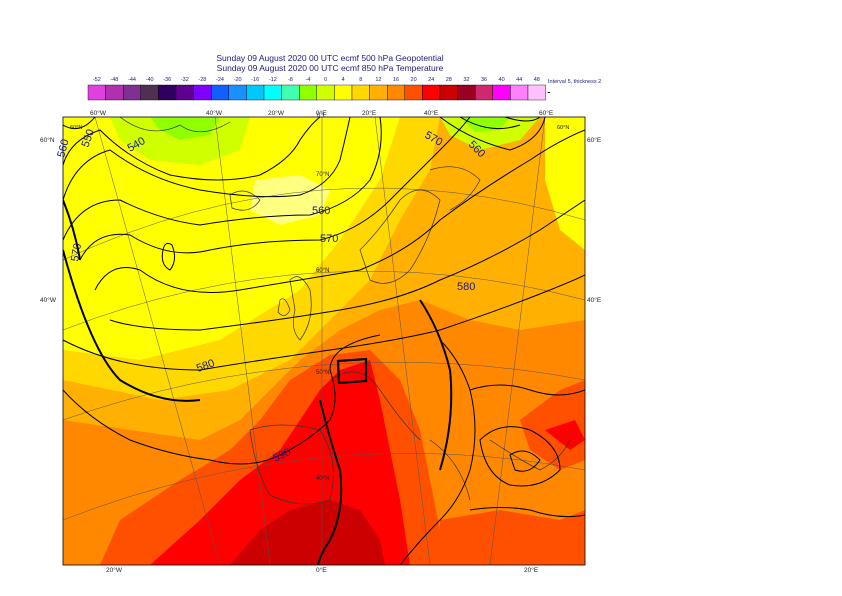 Image resolution: width=842 pixels, height=596 pixels. Describe the element at coordinates (536, 92) in the screenshot. I see `legend-swatch` at that location.